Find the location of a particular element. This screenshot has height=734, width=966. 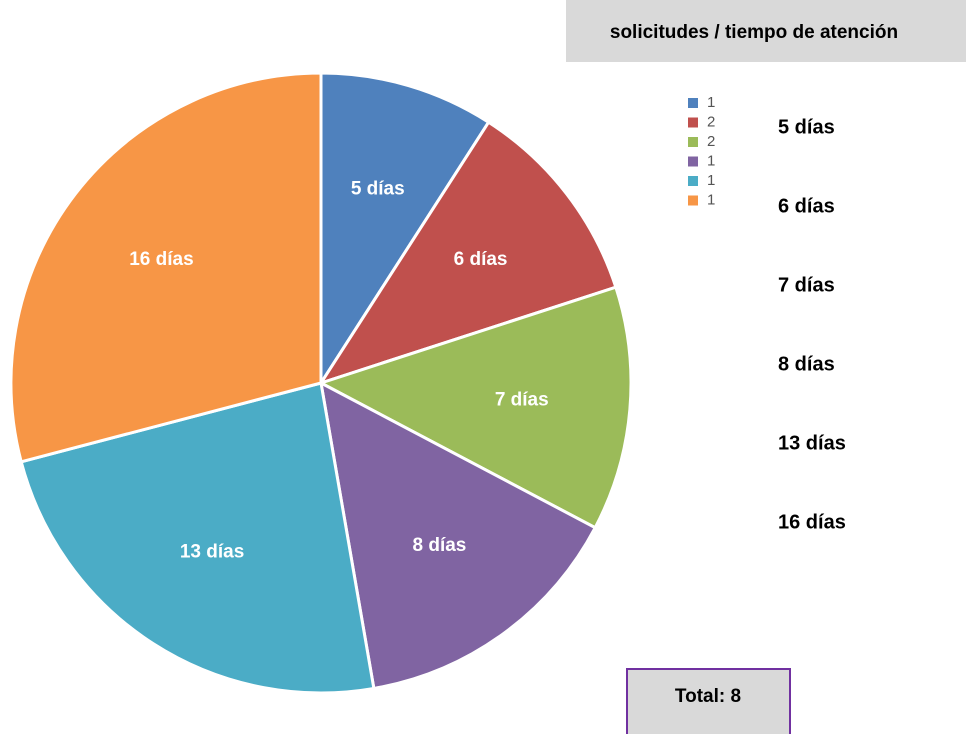

side-label: 7 días is located at coordinates (806, 285).